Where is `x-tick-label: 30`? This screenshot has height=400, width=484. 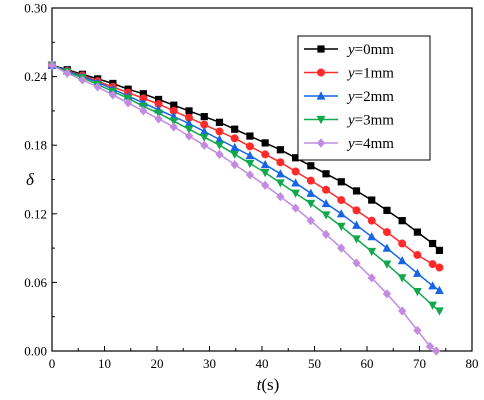 x-tick-label: 30 is located at coordinates (209, 363).